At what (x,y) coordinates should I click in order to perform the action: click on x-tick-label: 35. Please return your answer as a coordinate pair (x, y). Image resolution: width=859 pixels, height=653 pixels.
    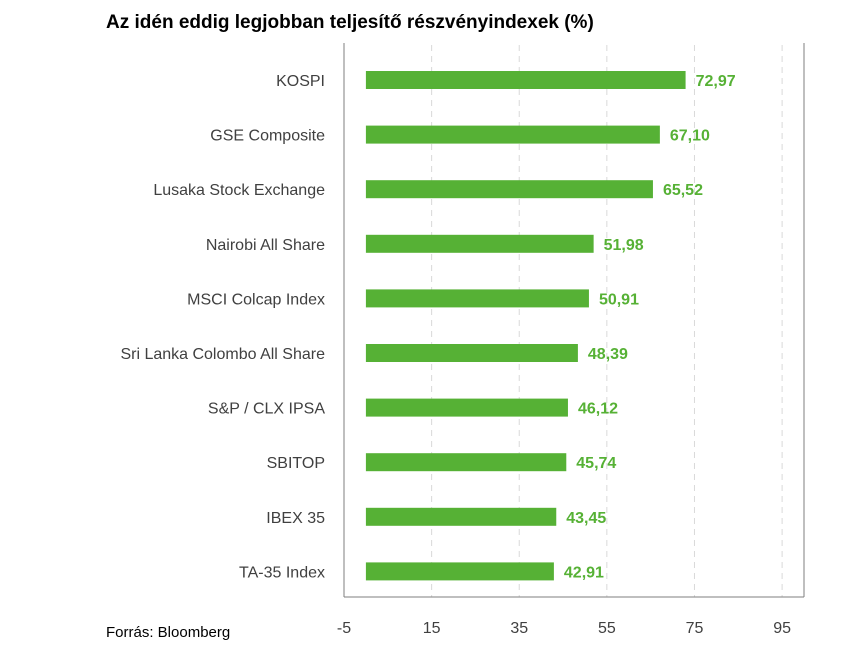
    Looking at the image, I should click on (519, 628).